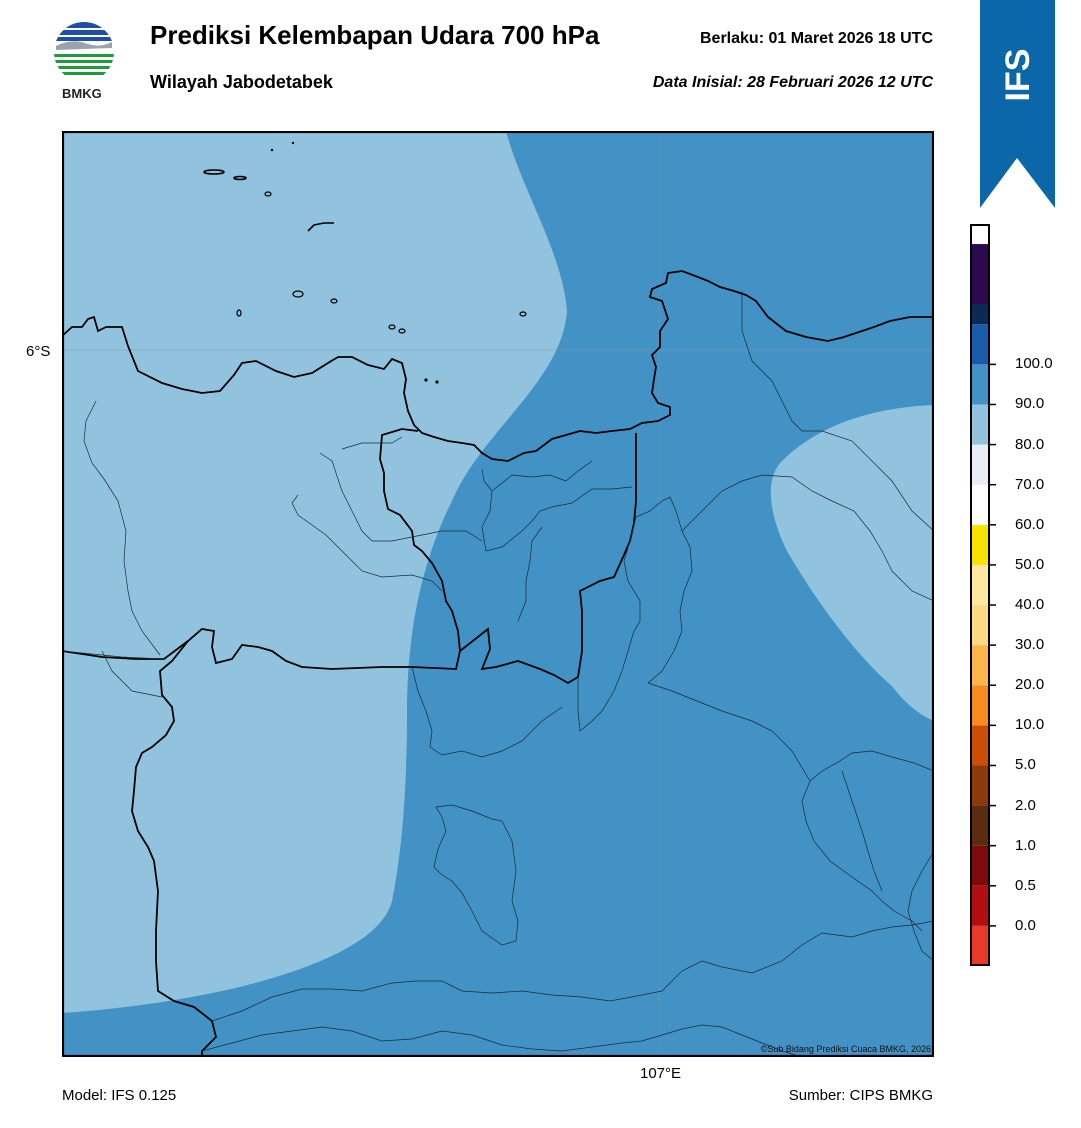 The width and height of the screenshot is (1081, 1128). Describe the element at coordinates (860, 1095) in the screenshot. I see `source-label: Sumber: CIPS BMKG` at that location.